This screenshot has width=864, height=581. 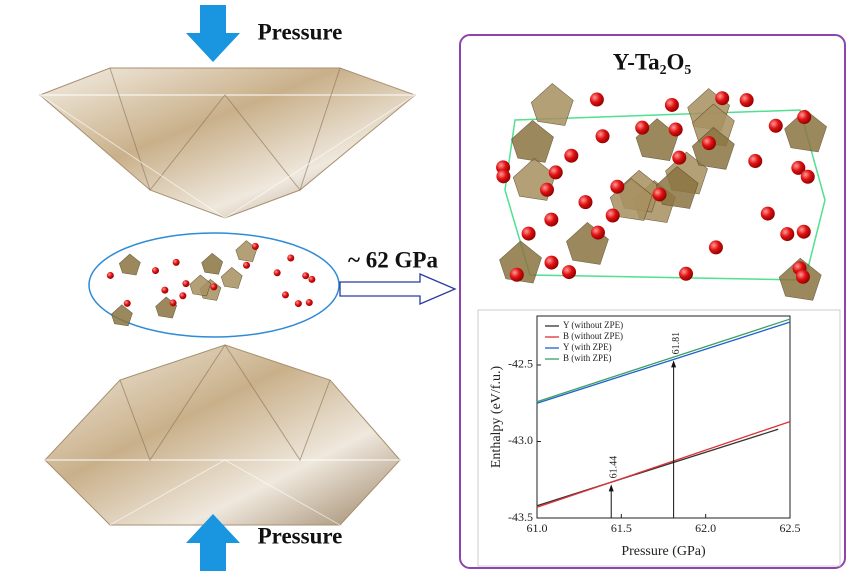 I want to click on legend-label: B (without ZPE), so click(x=593, y=336).